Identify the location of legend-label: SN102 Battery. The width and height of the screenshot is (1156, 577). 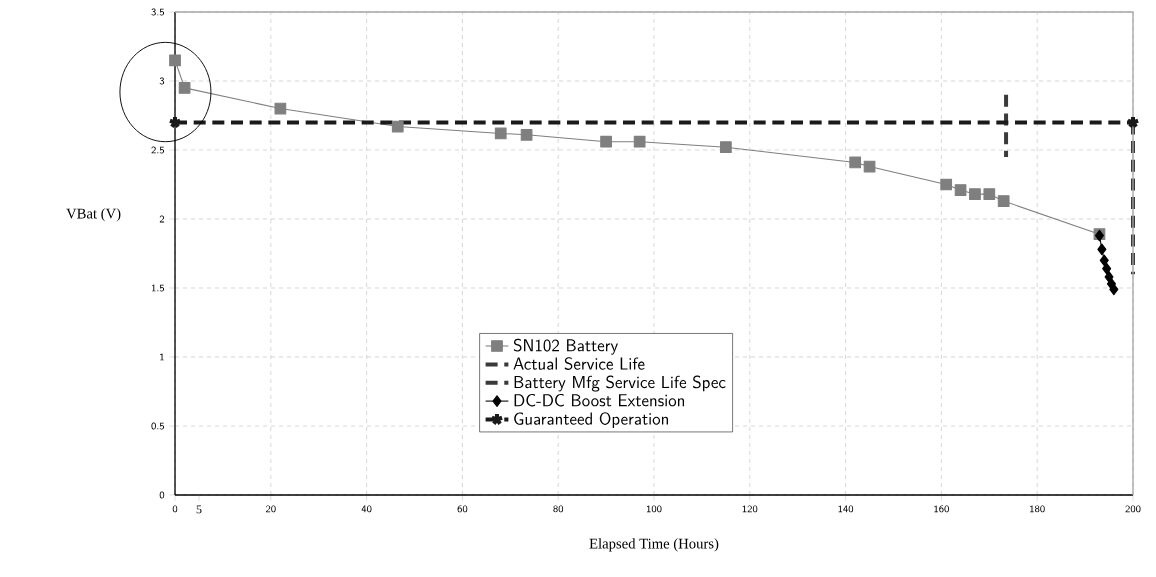
(565, 346).